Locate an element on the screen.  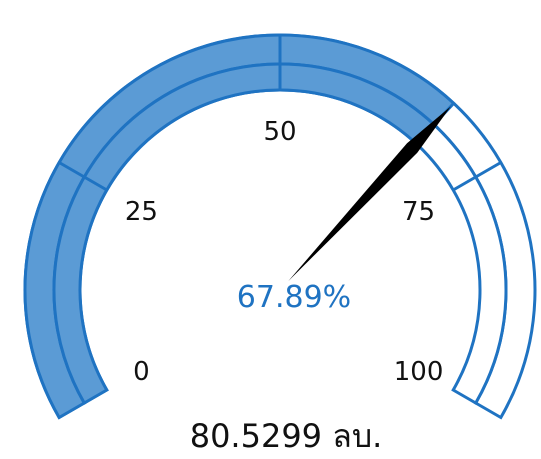
gauge-tick-label-25: 25 is located at coordinates (141, 212).